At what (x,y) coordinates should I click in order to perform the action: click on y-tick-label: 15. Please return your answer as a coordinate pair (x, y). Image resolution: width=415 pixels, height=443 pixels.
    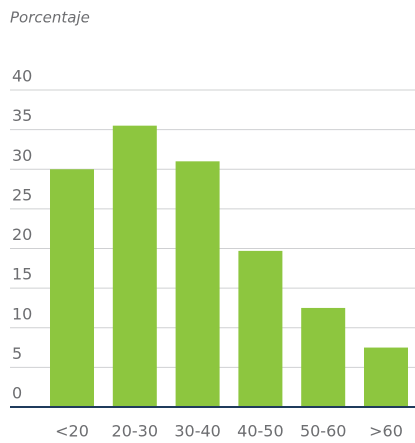
    Looking at the image, I should click on (22, 274).